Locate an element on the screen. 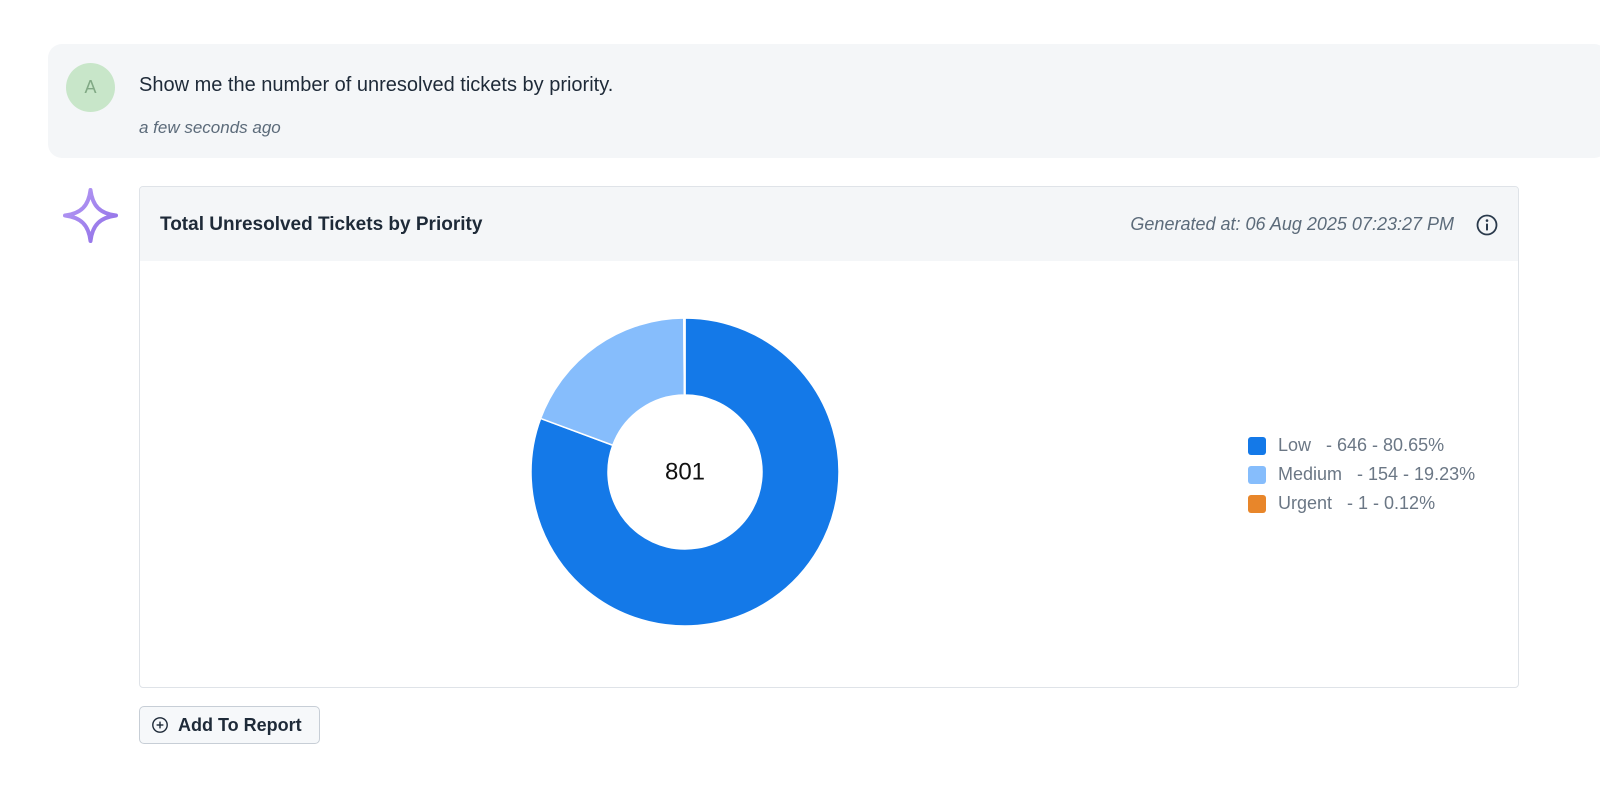 The image size is (1600, 785). donut-slice-medium is located at coordinates (612, 382).